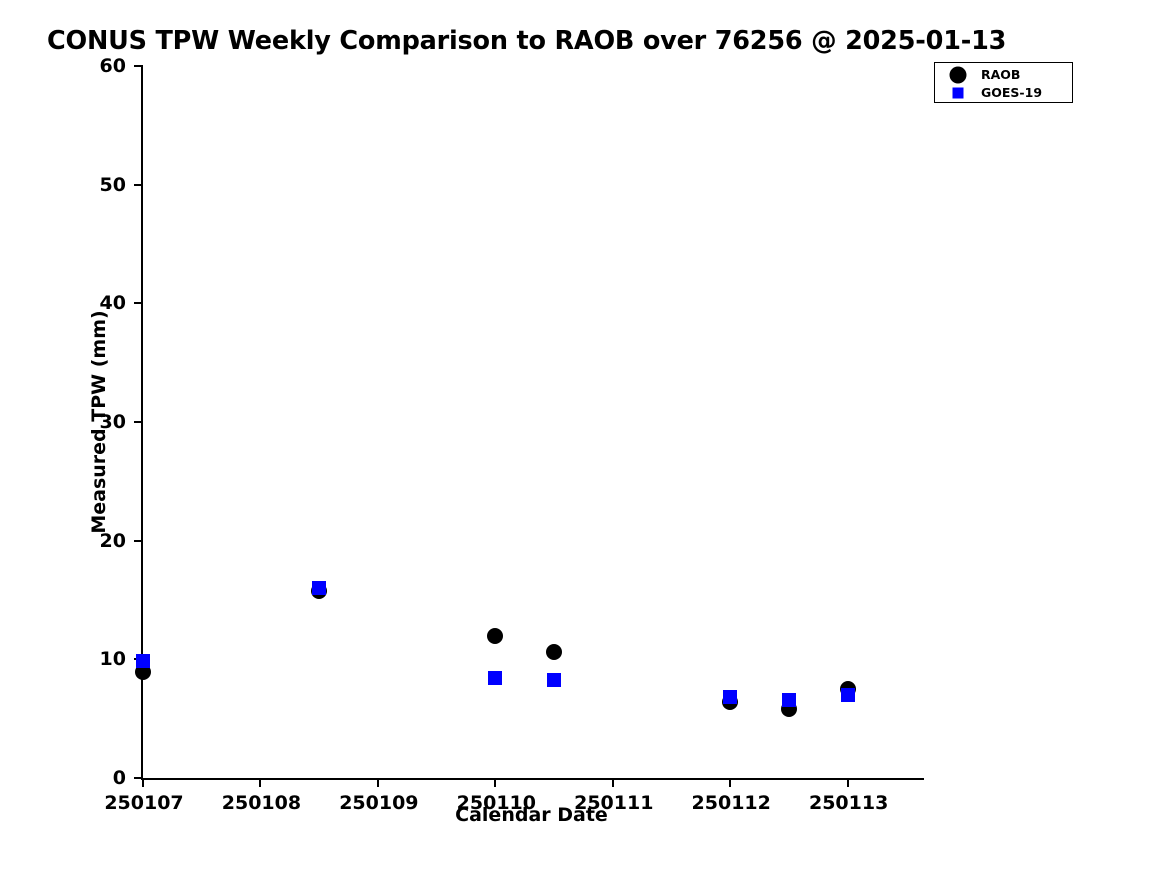 The width and height of the screenshot is (1167, 875). What do you see at coordinates (848, 803) in the screenshot?
I see `x-axis-tick-label: 250113` at bounding box center [848, 803].